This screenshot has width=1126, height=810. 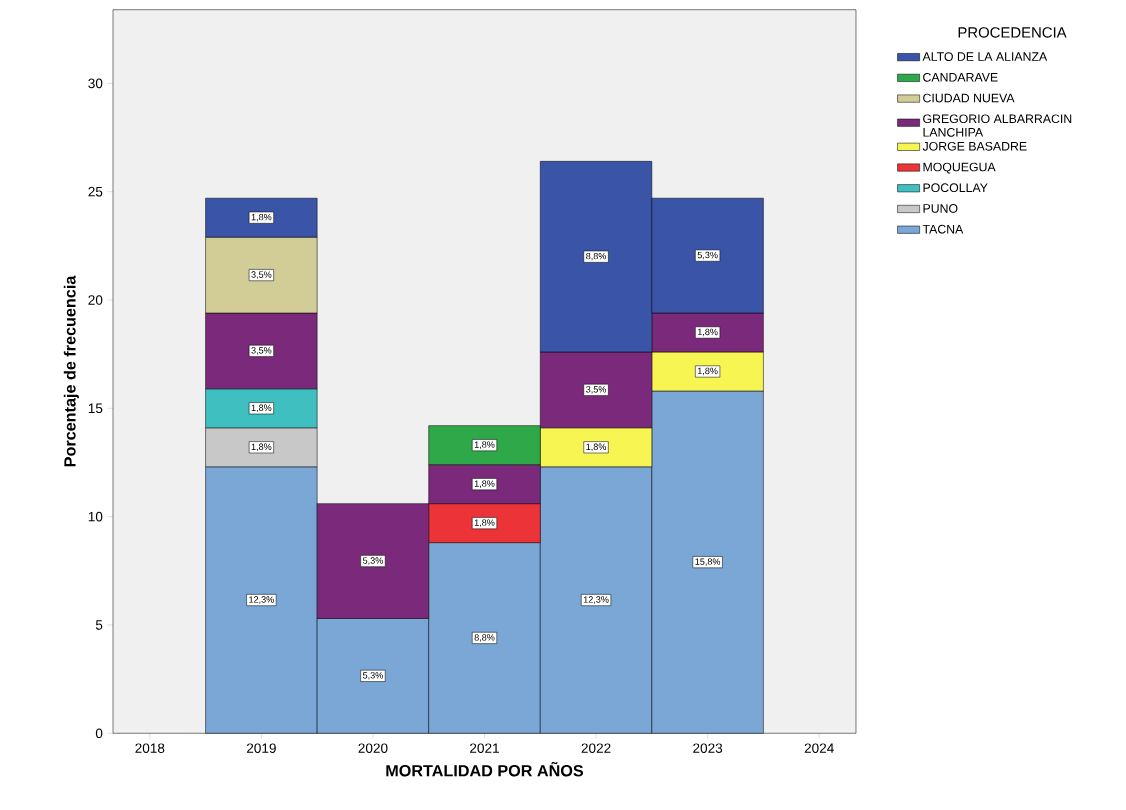 What do you see at coordinates (373, 748) in the screenshot?
I see `x-tick-label: 2020` at bounding box center [373, 748].